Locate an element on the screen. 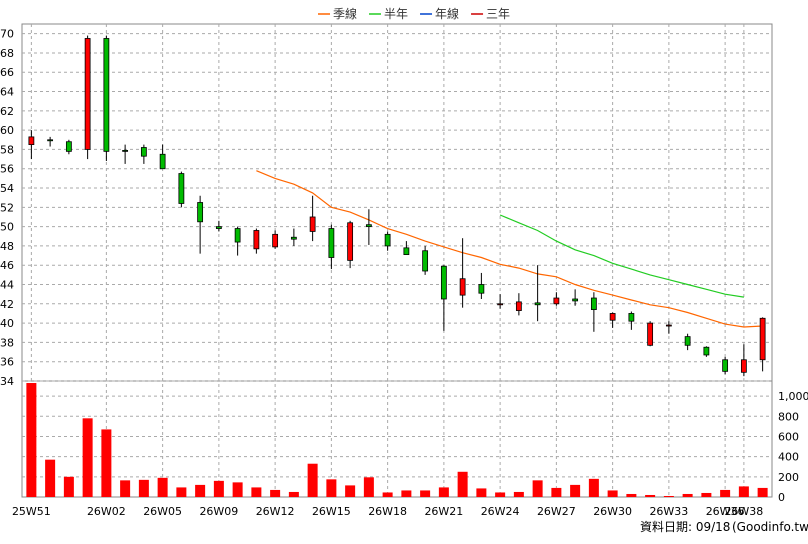 This screenshot has height=544, width=808. price-tick-label: 64 is located at coordinates (7, 92).